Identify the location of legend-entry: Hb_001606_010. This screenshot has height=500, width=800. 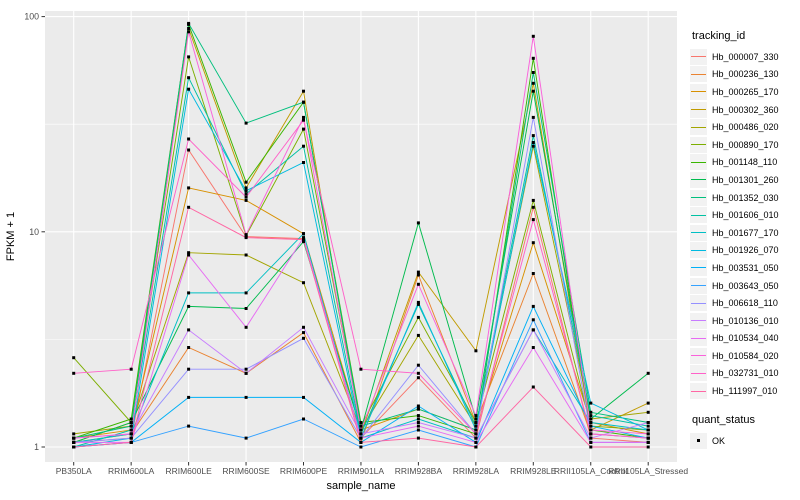
(744, 215).